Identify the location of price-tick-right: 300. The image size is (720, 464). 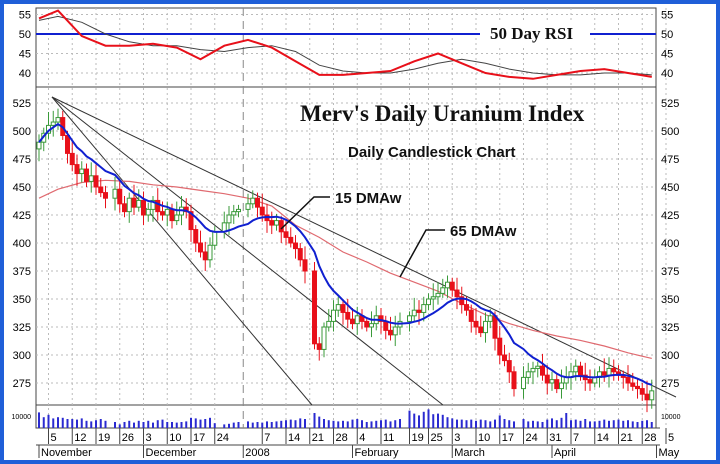
(670, 356).